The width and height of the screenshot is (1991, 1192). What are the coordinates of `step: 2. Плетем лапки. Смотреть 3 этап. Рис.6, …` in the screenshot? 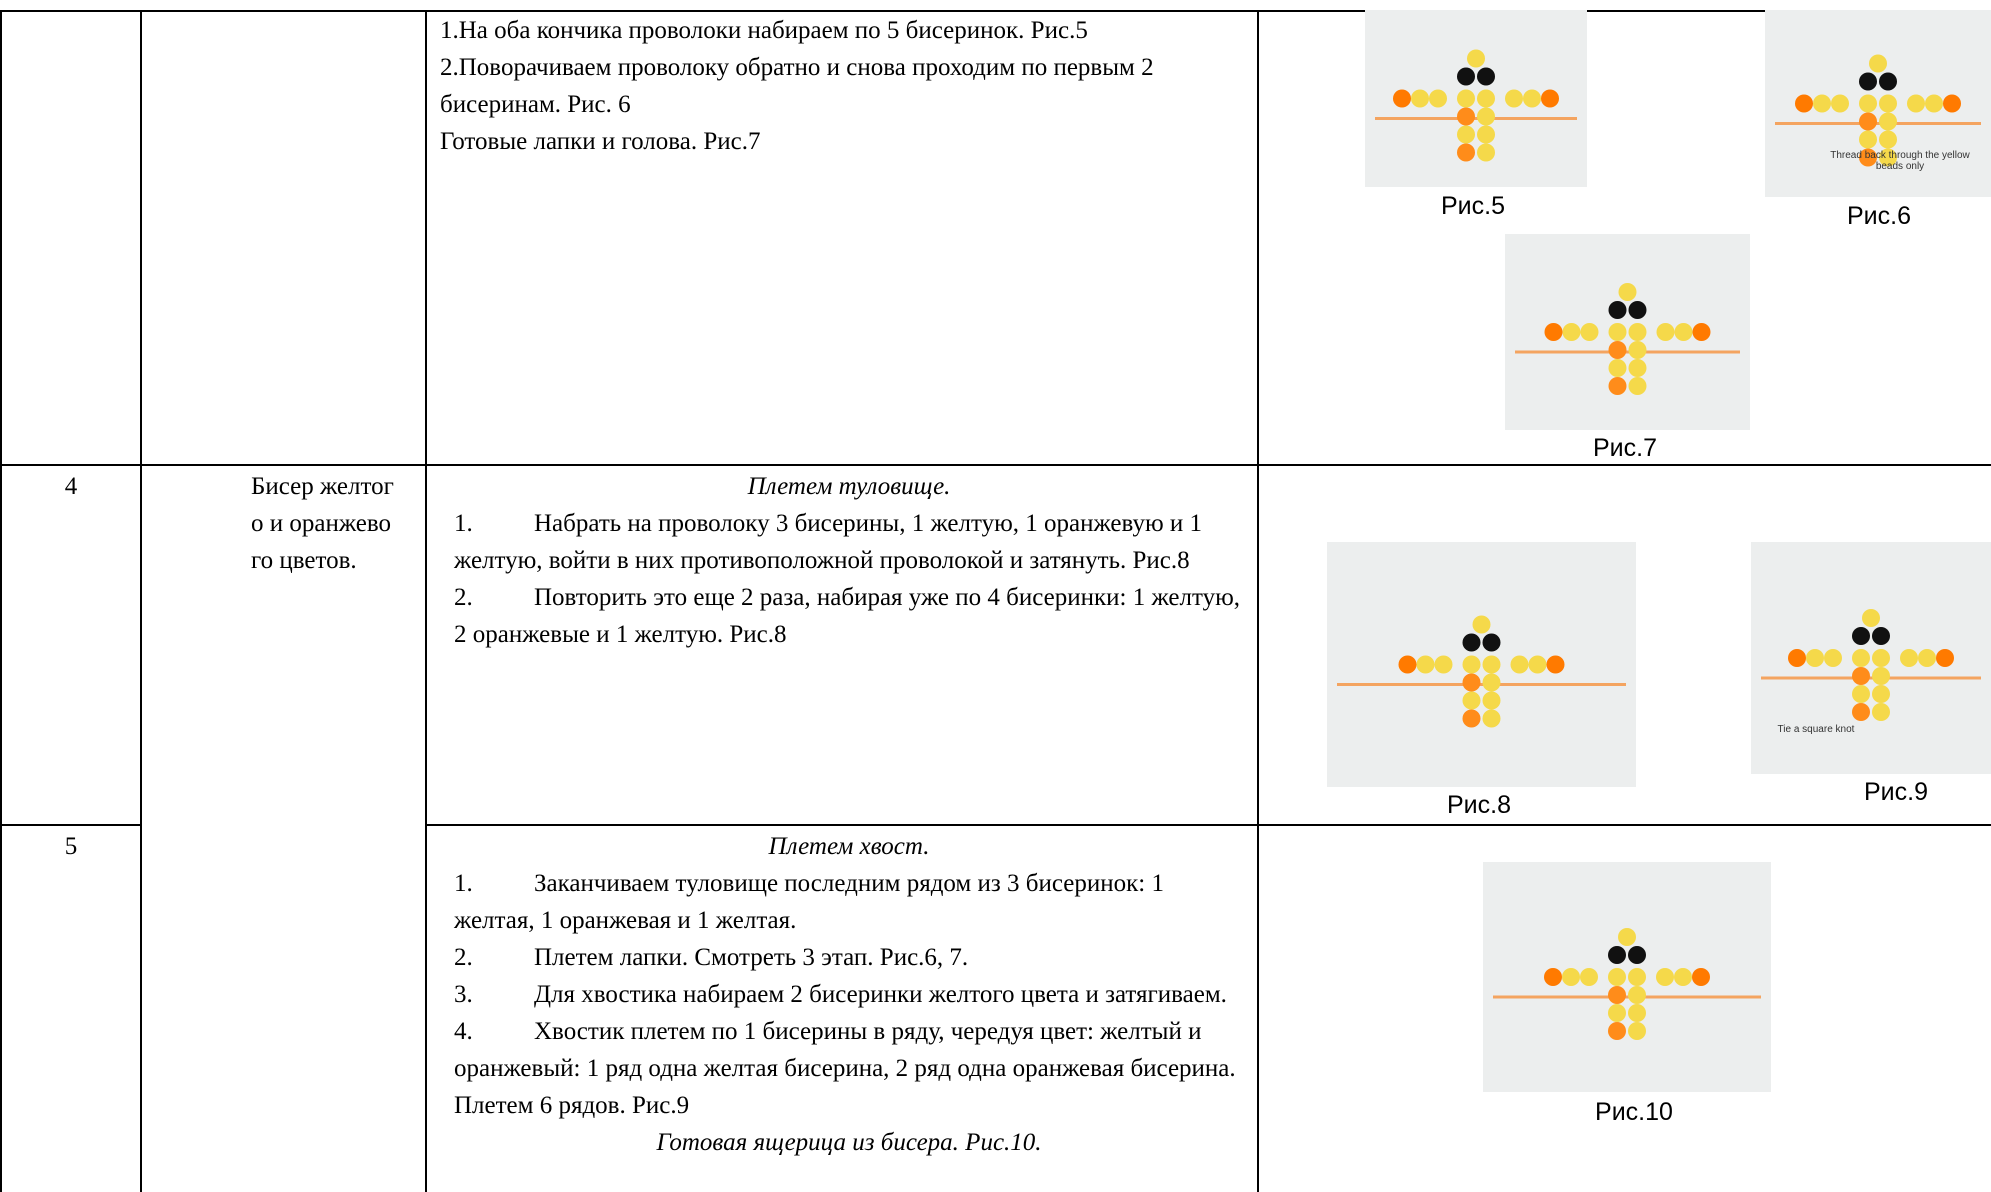 It's located at (849, 957).